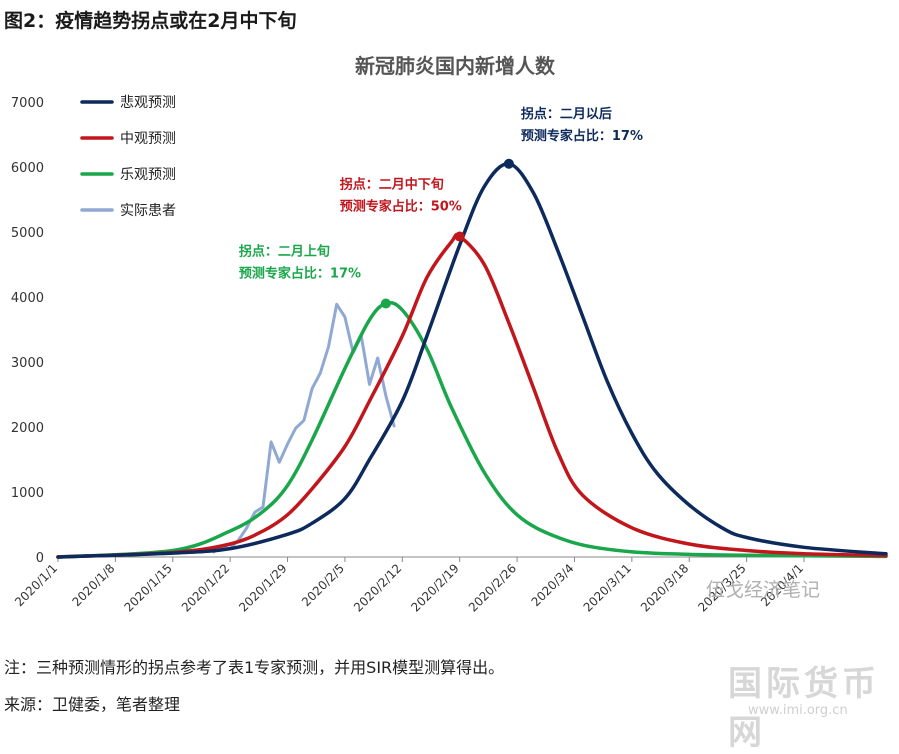 The image size is (899, 754). I want to click on x-tick-label: 2020/2/19, so click(434, 587).